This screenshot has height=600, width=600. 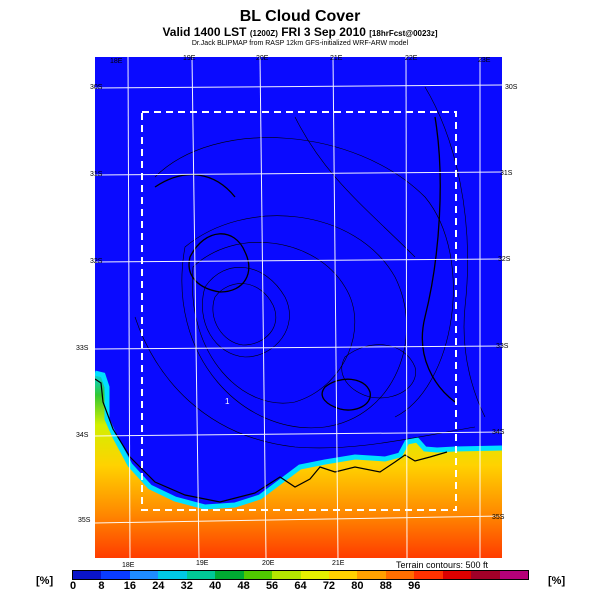 What do you see at coordinates (96, 261) in the screenshot?
I see `lat-label-left: 32S` at bounding box center [96, 261].